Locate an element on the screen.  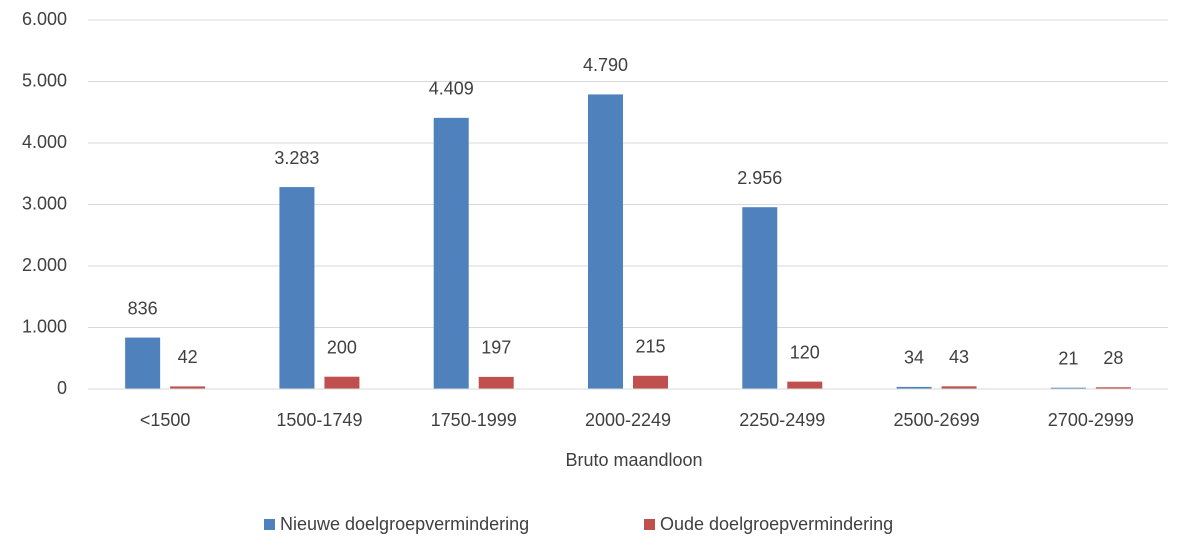
data-label: 4.790 is located at coordinates (605, 65).